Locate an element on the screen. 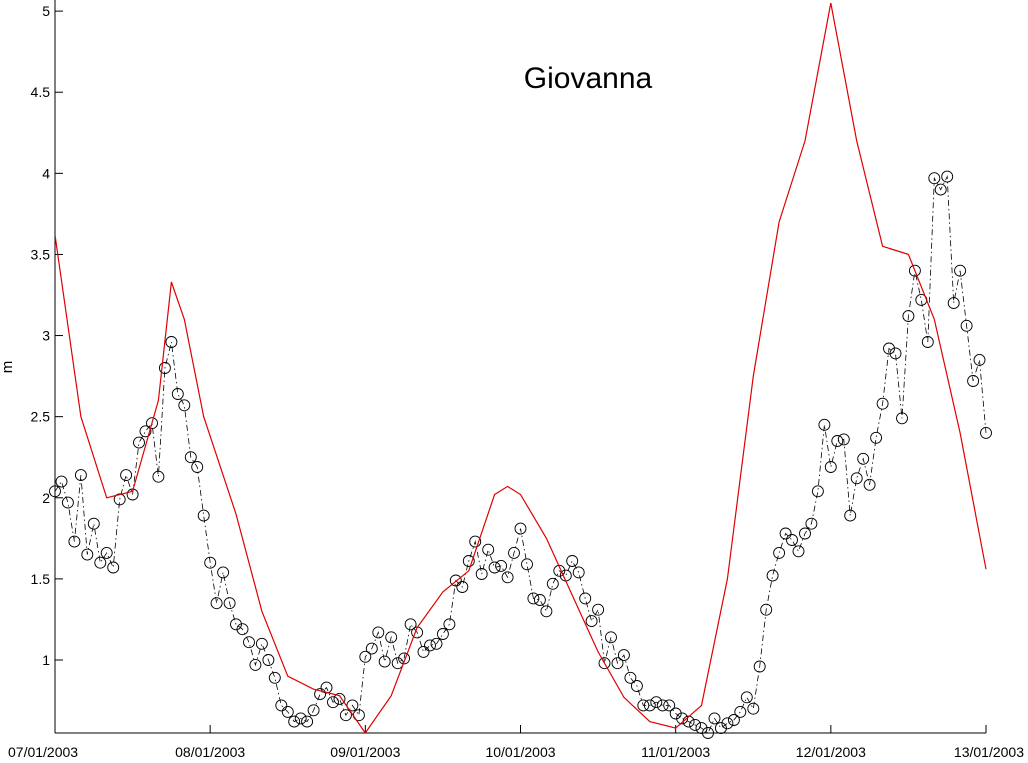 The image size is (1028, 763). x-tick-label: 10/01/2003 is located at coordinates (520, 752).